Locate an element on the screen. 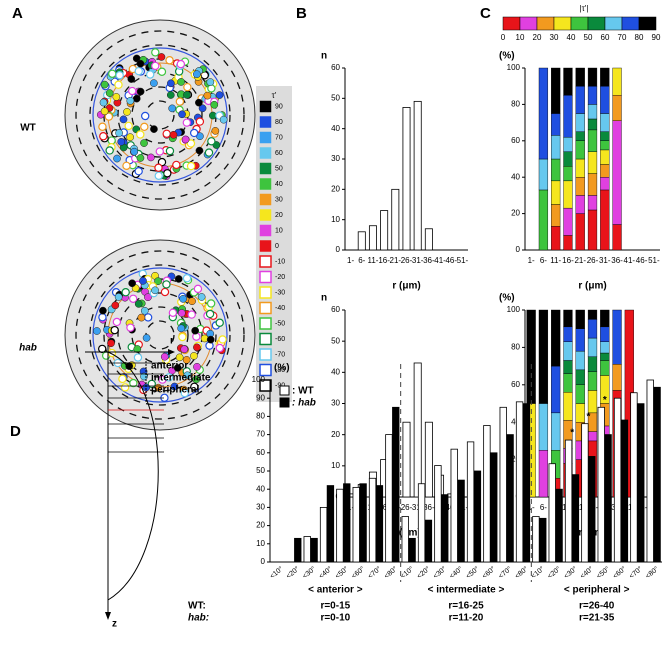  panel-letter: A is located at coordinates (17, 13).